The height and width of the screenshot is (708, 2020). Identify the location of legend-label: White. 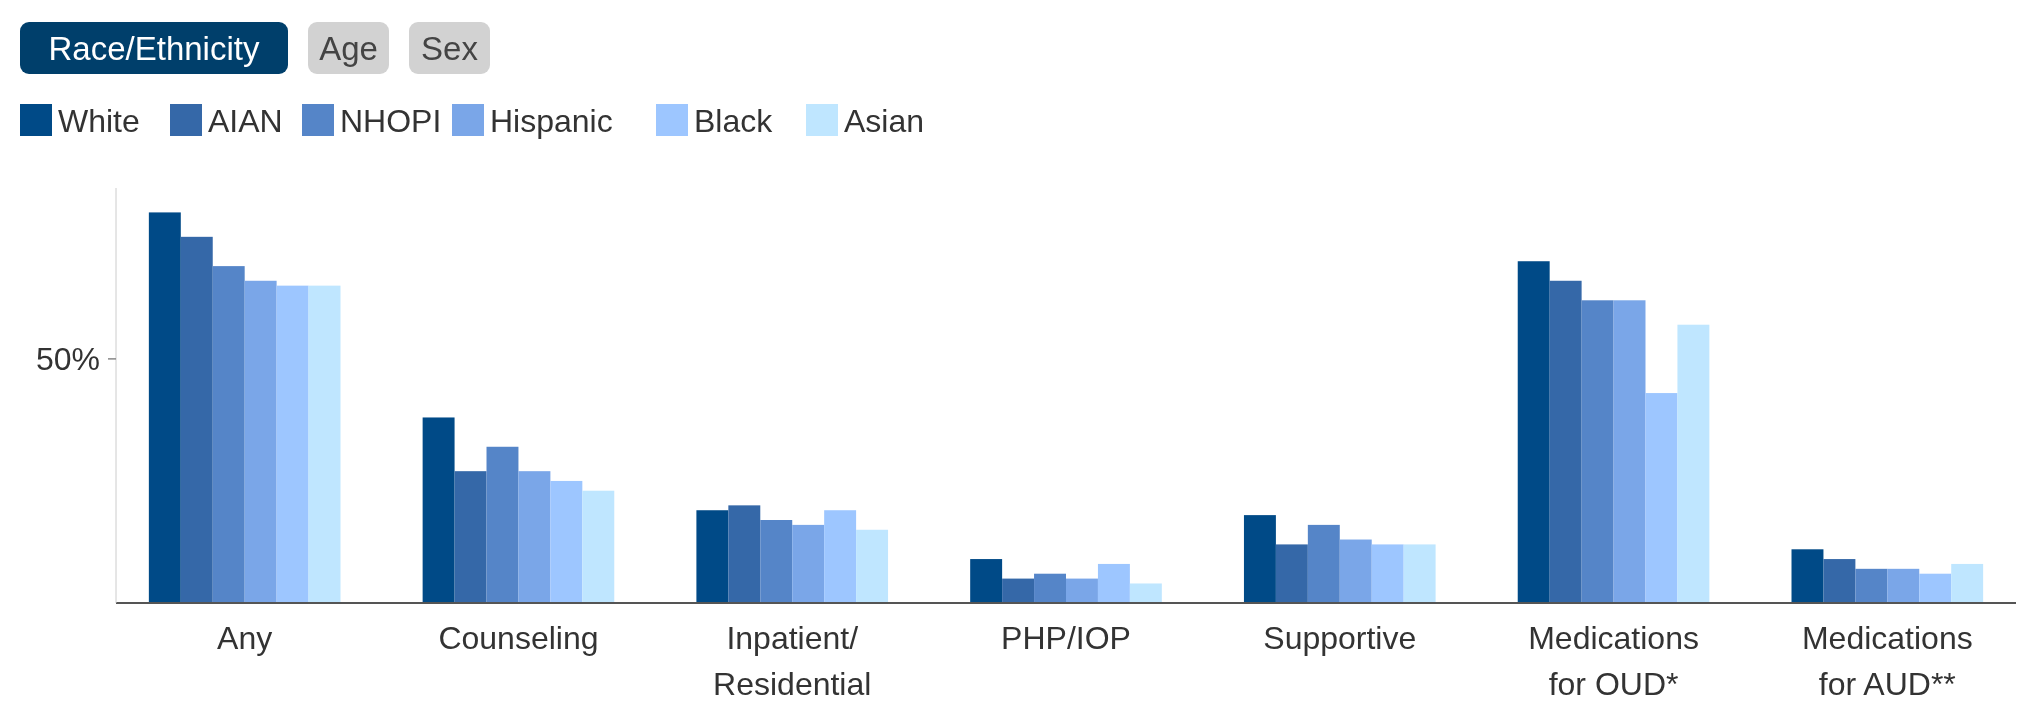
(99, 121).